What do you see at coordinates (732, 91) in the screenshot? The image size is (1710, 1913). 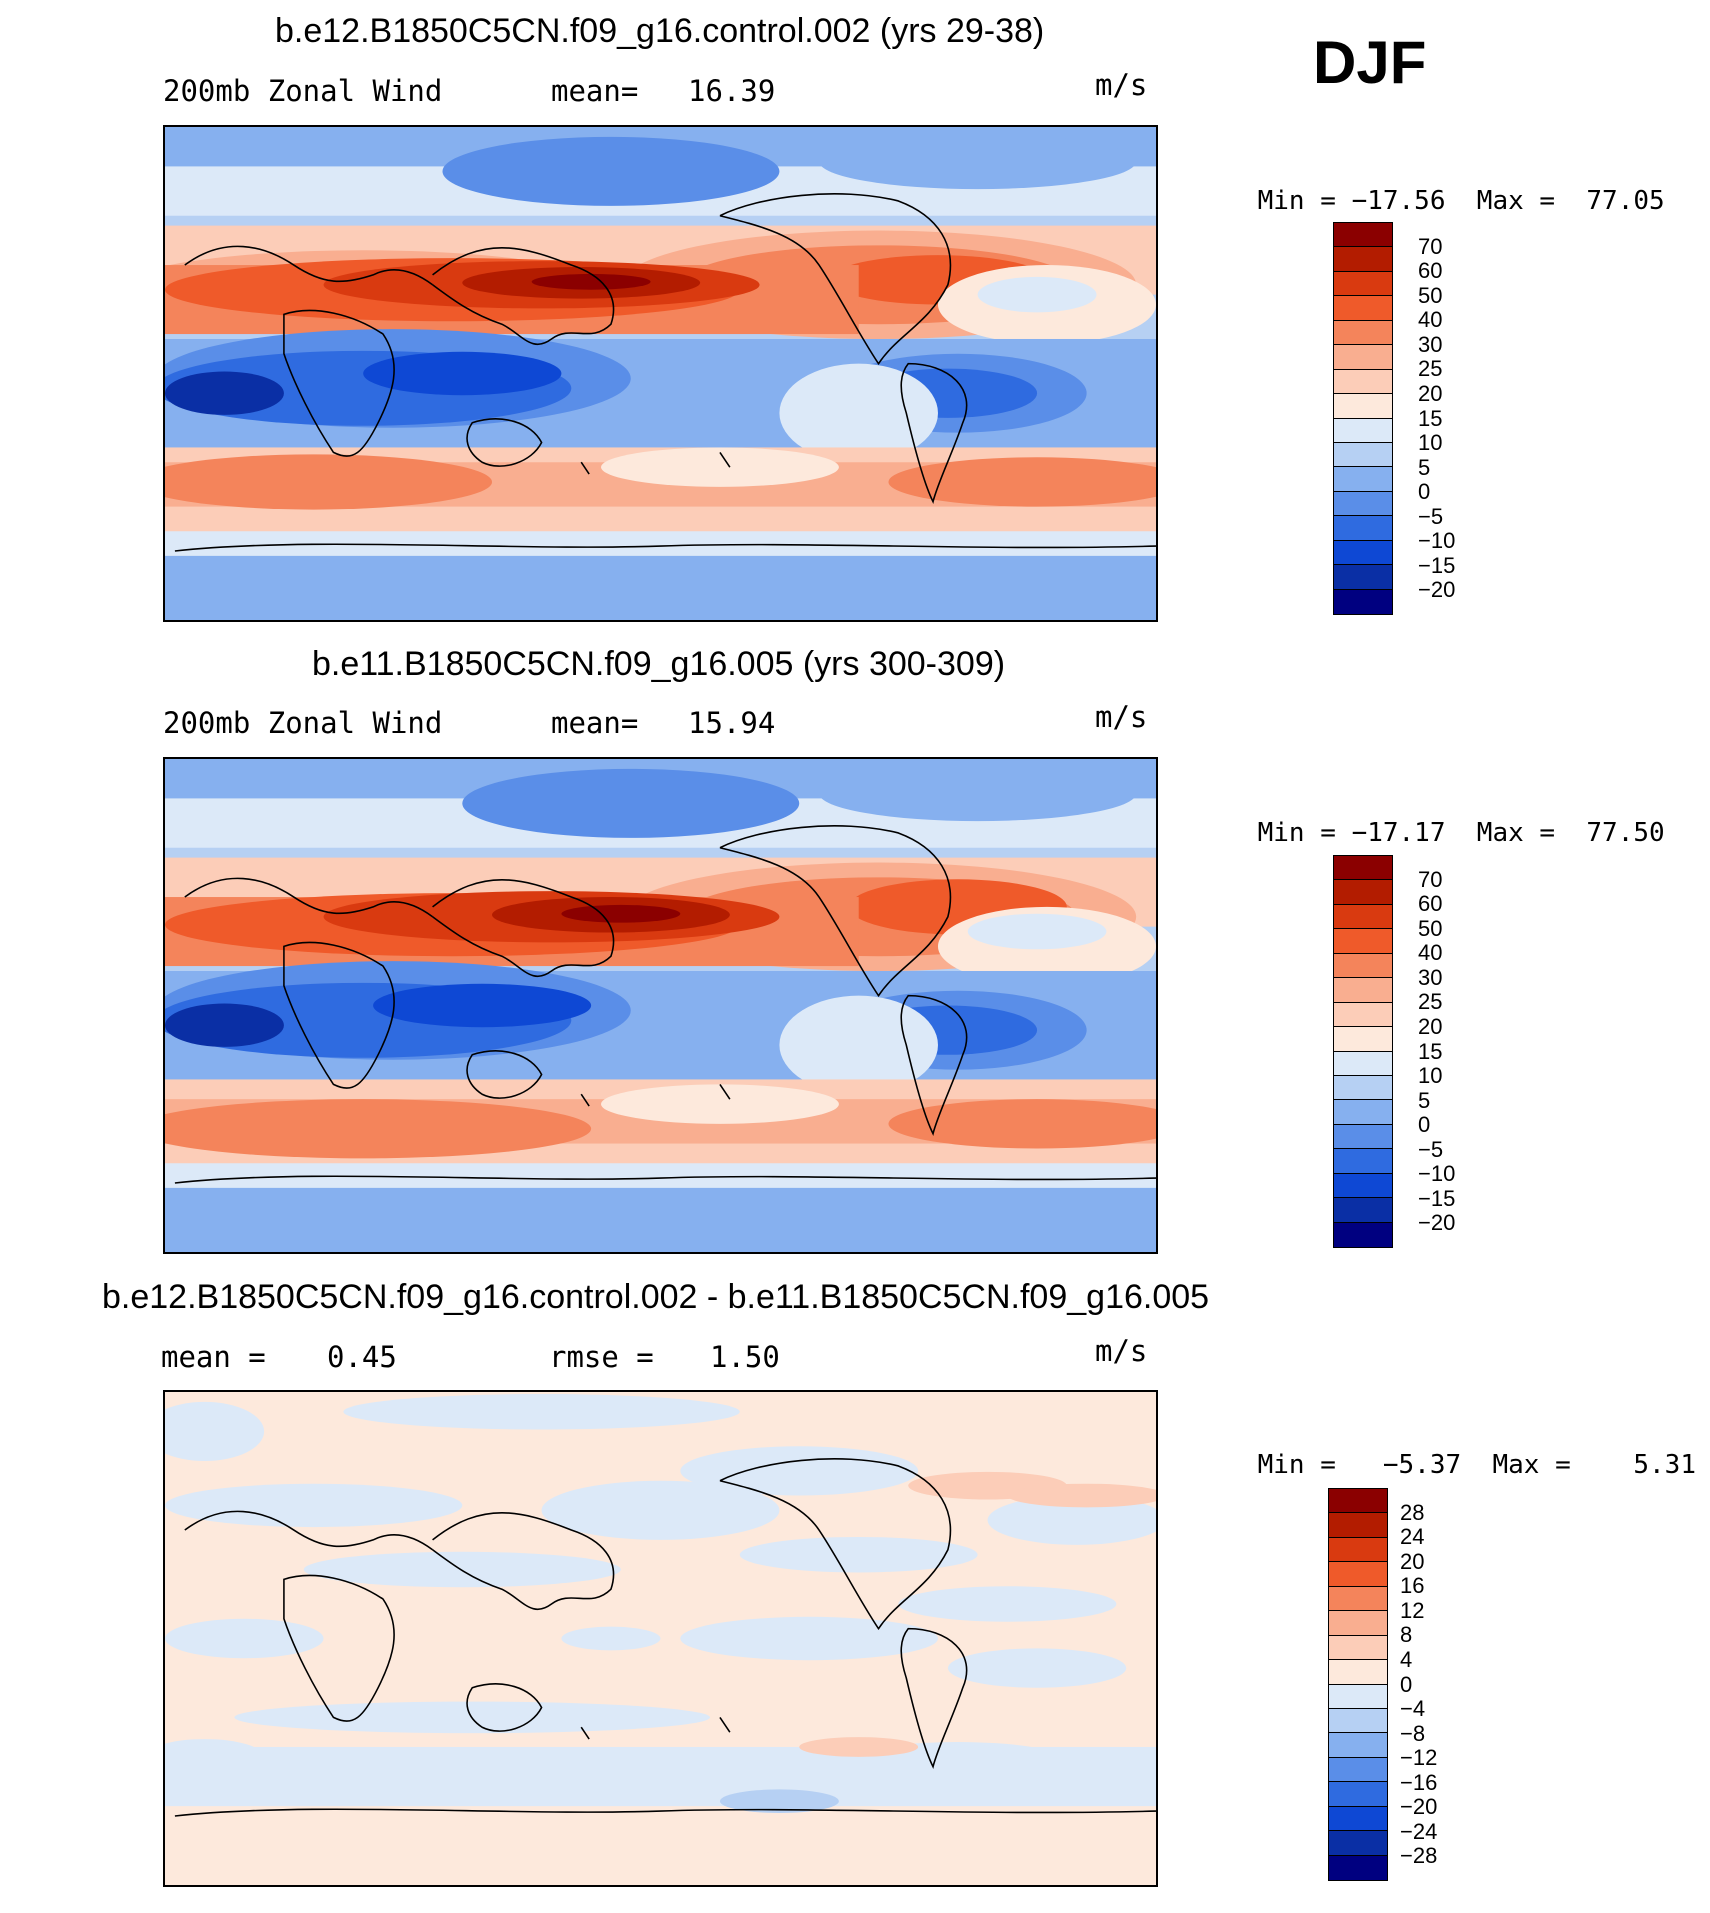 I see `mean-value: 16.39` at bounding box center [732, 91].